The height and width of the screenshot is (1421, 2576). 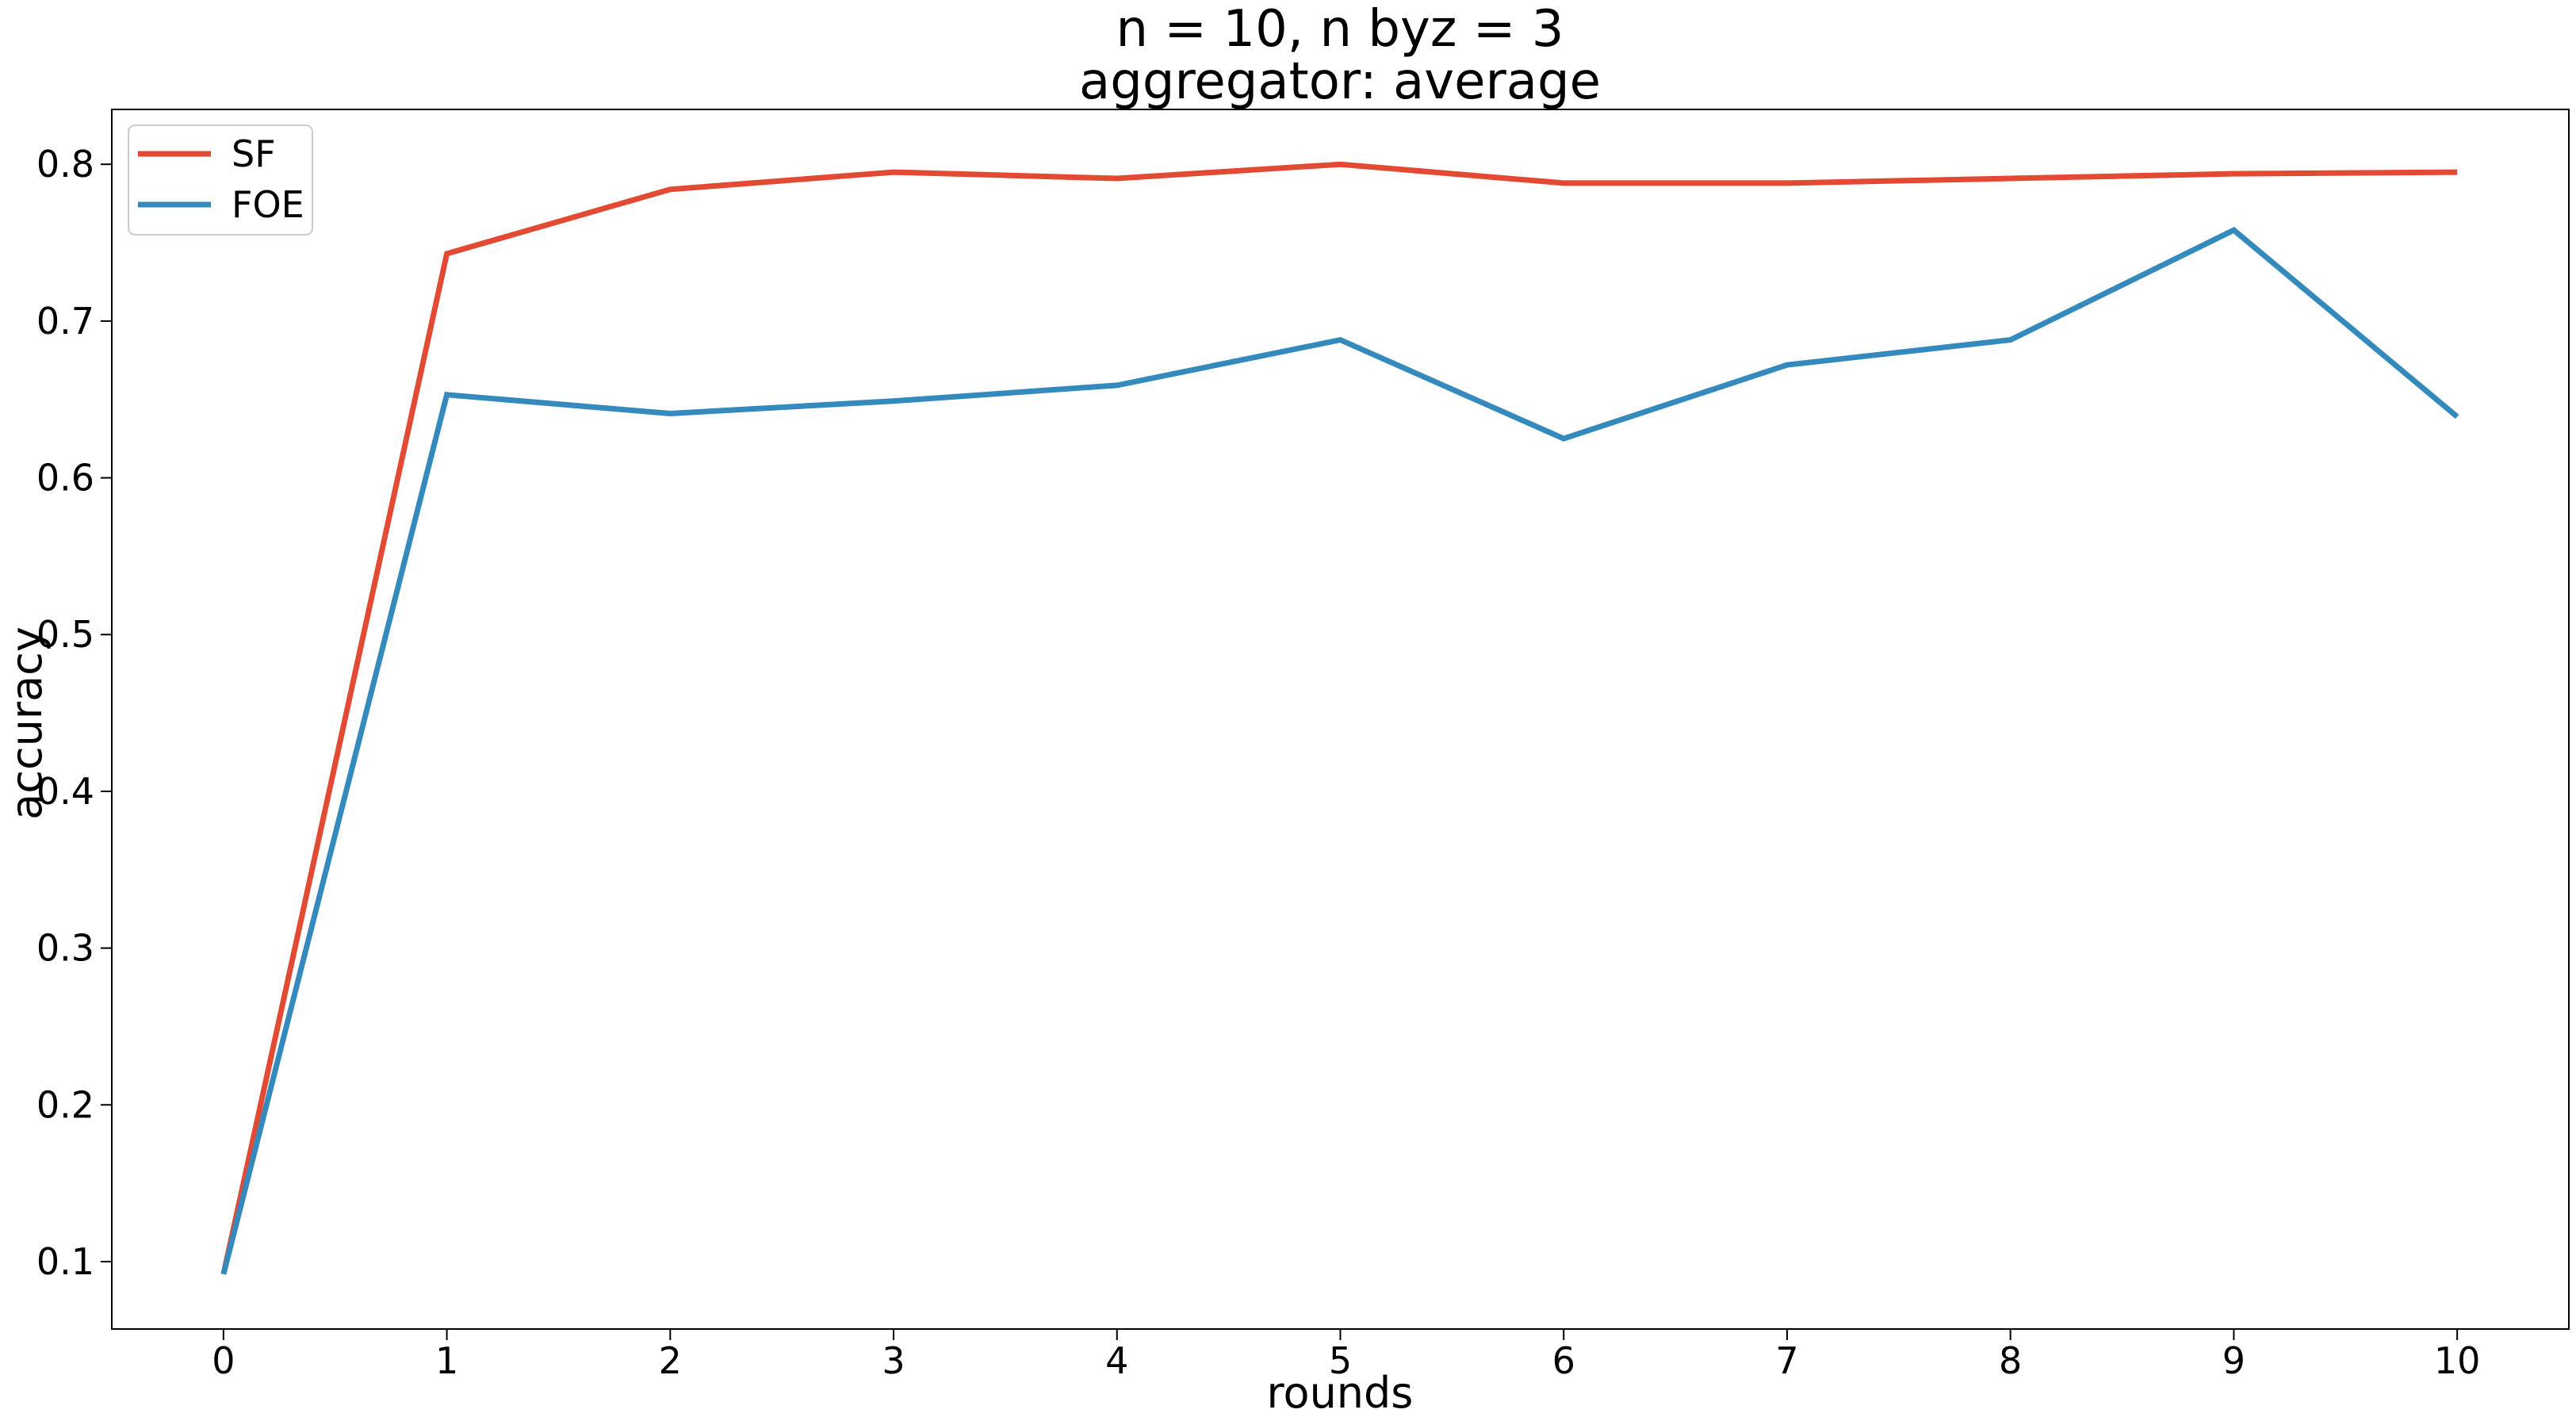 What do you see at coordinates (1340, 1393) in the screenshot?
I see `x-axis-title: rounds` at bounding box center [1340, 1393].